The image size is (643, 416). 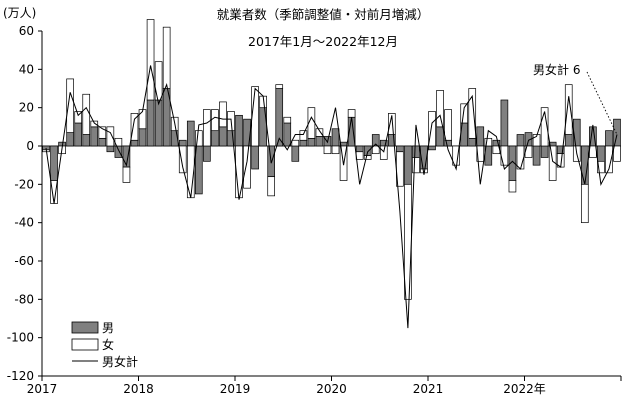 What do you see at coordinates (323, 41) in the screenshot?
I see `chart-subtitle: 2017年1月～2022年12月` at bounding box center [323, 41].